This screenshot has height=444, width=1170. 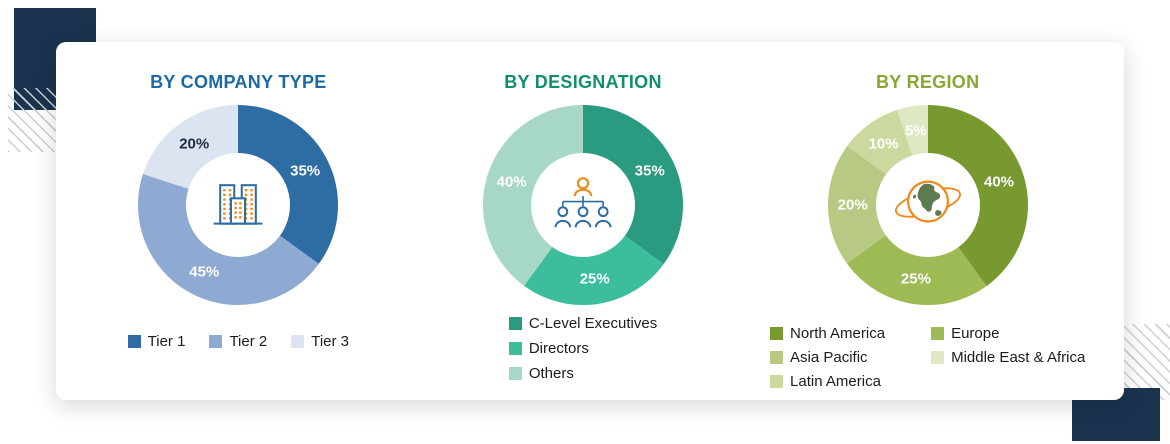 I want to click on legend-label: Latin America, so click(x=835, y=381).